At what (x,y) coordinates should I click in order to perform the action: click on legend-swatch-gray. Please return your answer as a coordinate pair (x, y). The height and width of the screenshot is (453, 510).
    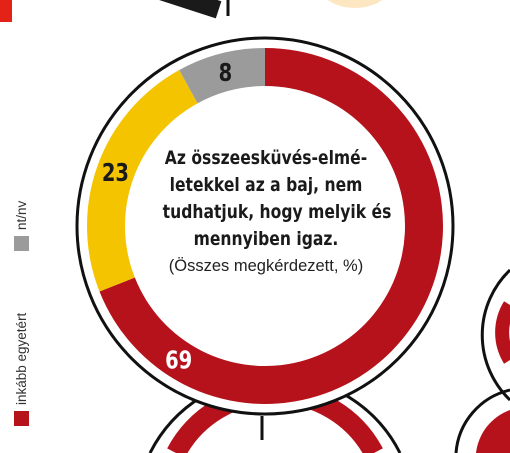
    Looking at the image, I should click on (21, 243).